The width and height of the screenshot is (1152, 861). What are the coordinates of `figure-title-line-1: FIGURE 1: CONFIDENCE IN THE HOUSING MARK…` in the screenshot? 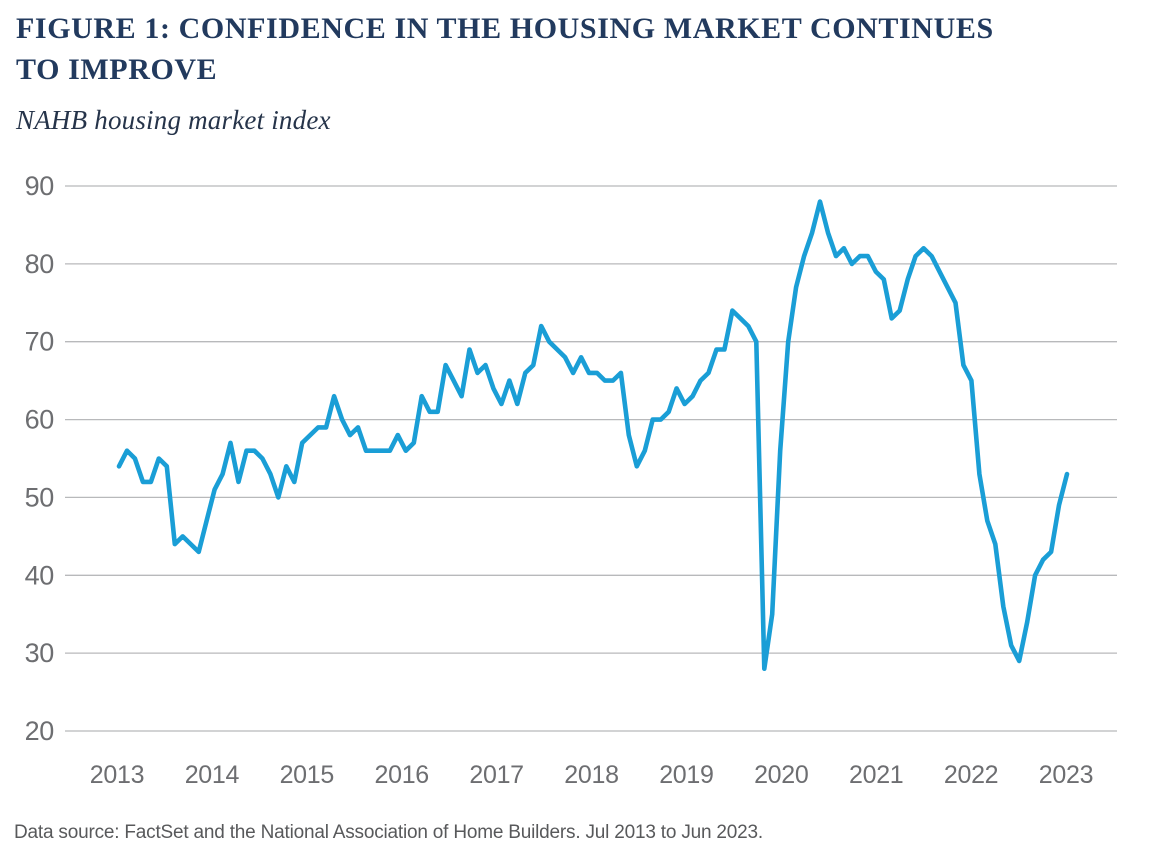 It's located at (505, 28).